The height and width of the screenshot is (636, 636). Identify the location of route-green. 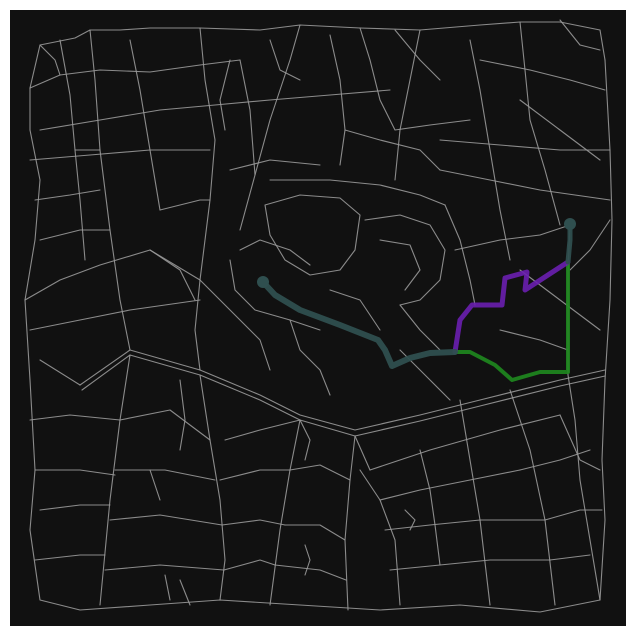
(511, 321).